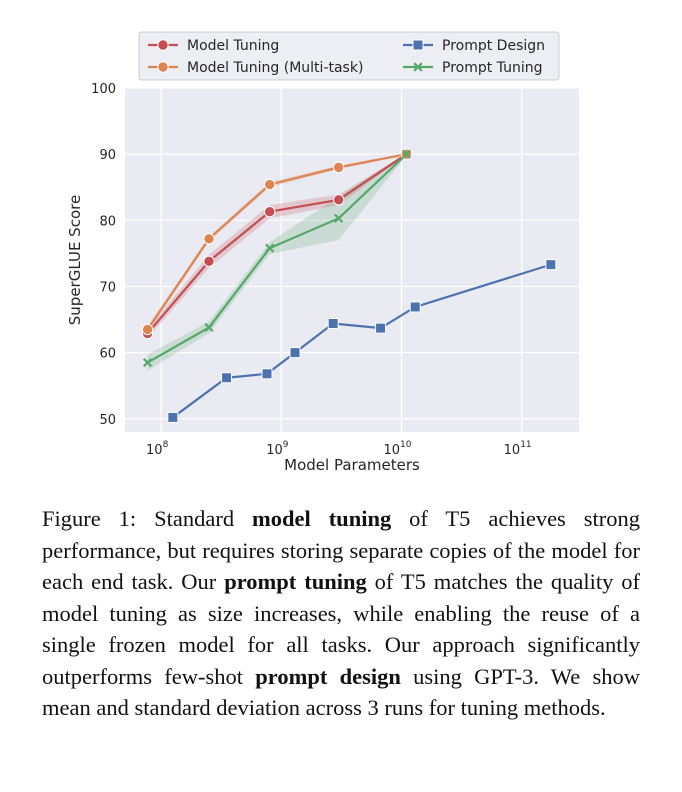 This screenshot has height=792, width=682. I want to click on x-tick-exponent: 10, so click(406, 445).